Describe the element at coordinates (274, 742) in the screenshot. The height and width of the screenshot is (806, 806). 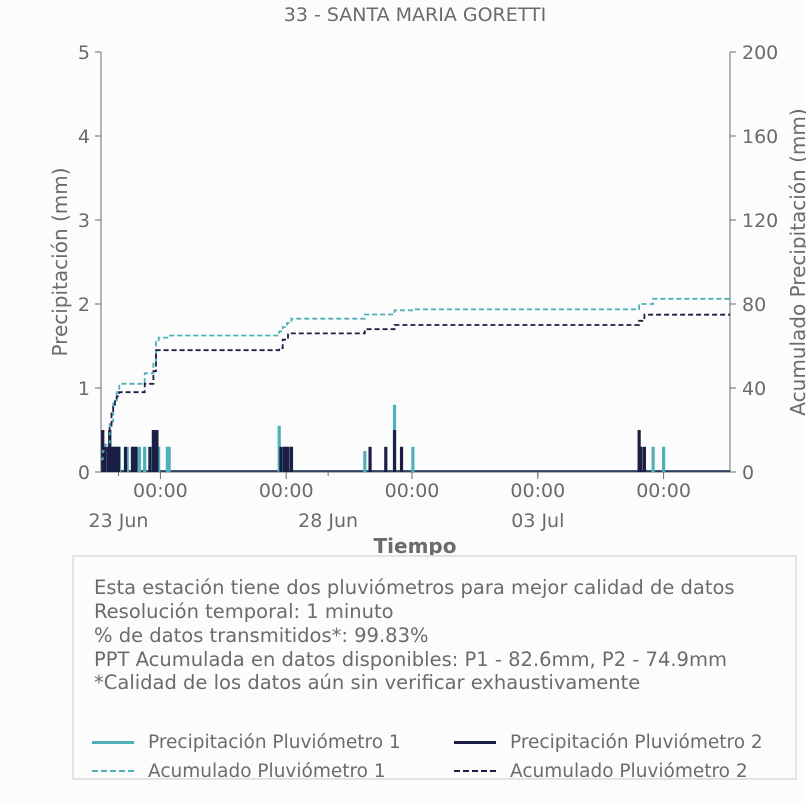
I see `legend-label-precip-p1: Precipitación Pluviómetro 1` at that location.